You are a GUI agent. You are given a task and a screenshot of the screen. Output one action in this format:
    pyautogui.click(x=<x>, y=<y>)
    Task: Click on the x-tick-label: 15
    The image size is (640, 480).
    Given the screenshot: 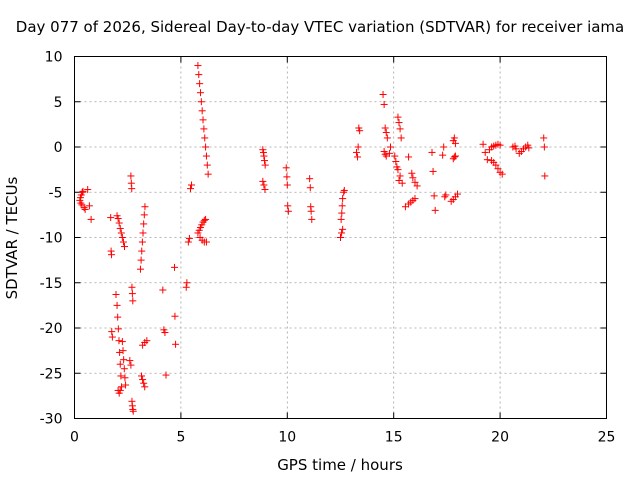 What is the action you would take?
    pyautogui.click(x=394, y=438)
    